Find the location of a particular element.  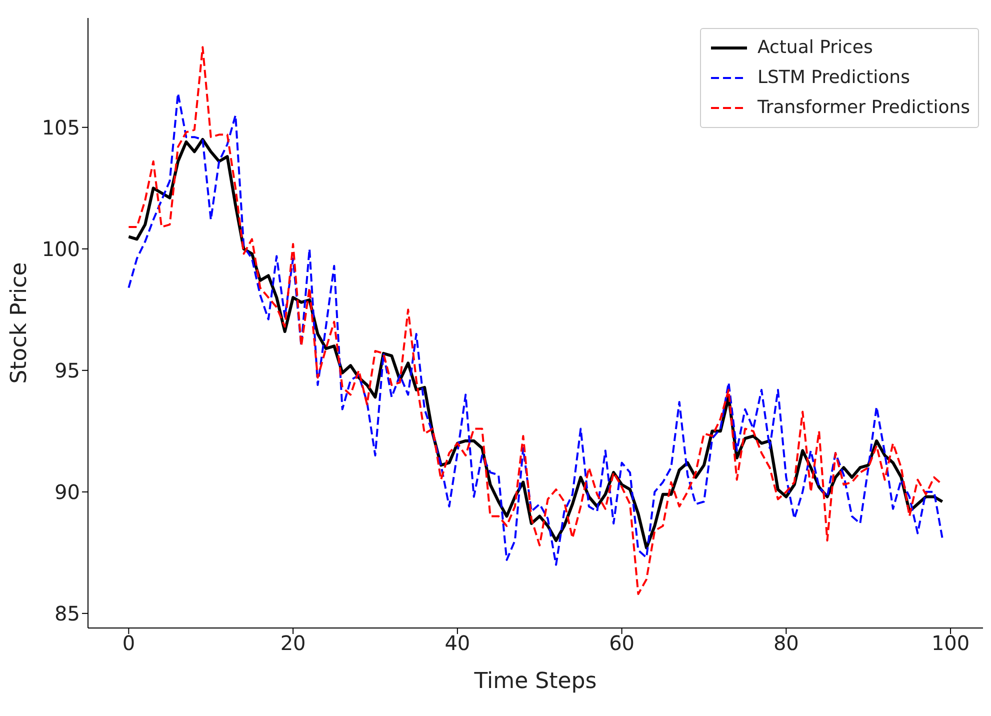

y-tick-label: 105 is located at coordinates (61, 127).